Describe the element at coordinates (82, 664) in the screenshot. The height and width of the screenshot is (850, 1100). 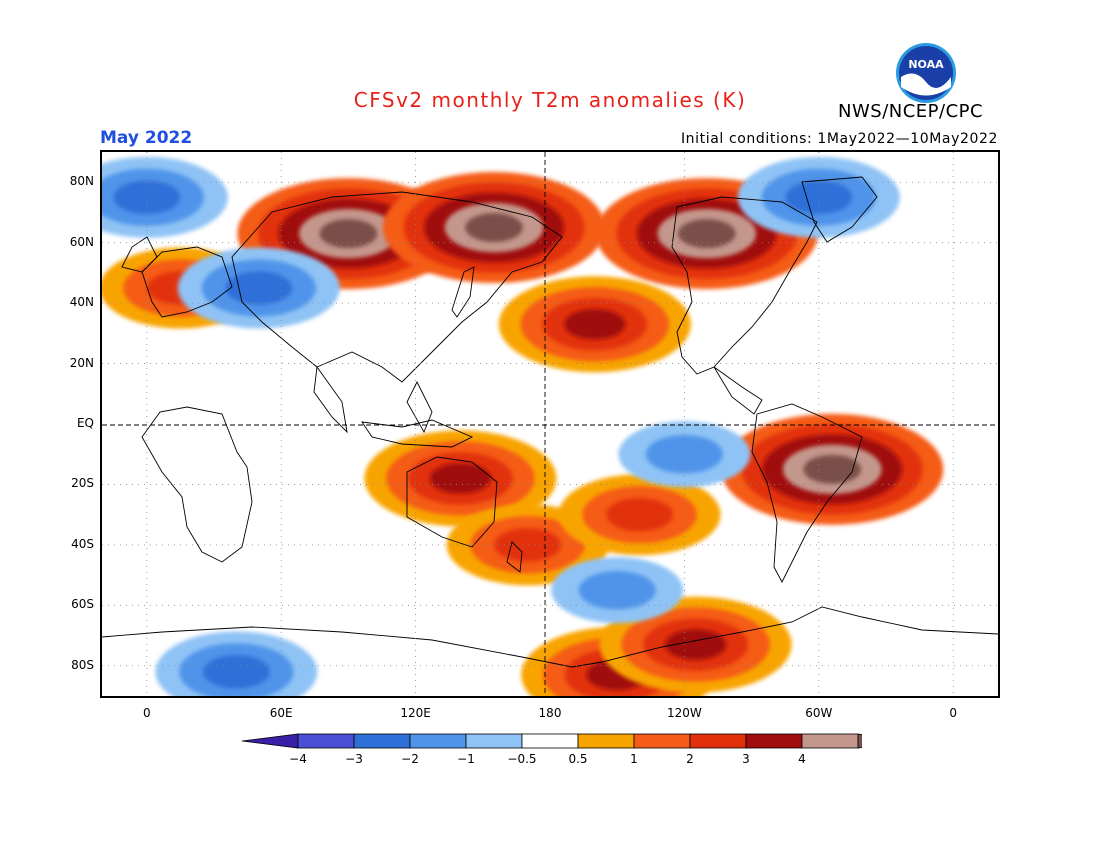
I see `lat-label: 80S` at that location.